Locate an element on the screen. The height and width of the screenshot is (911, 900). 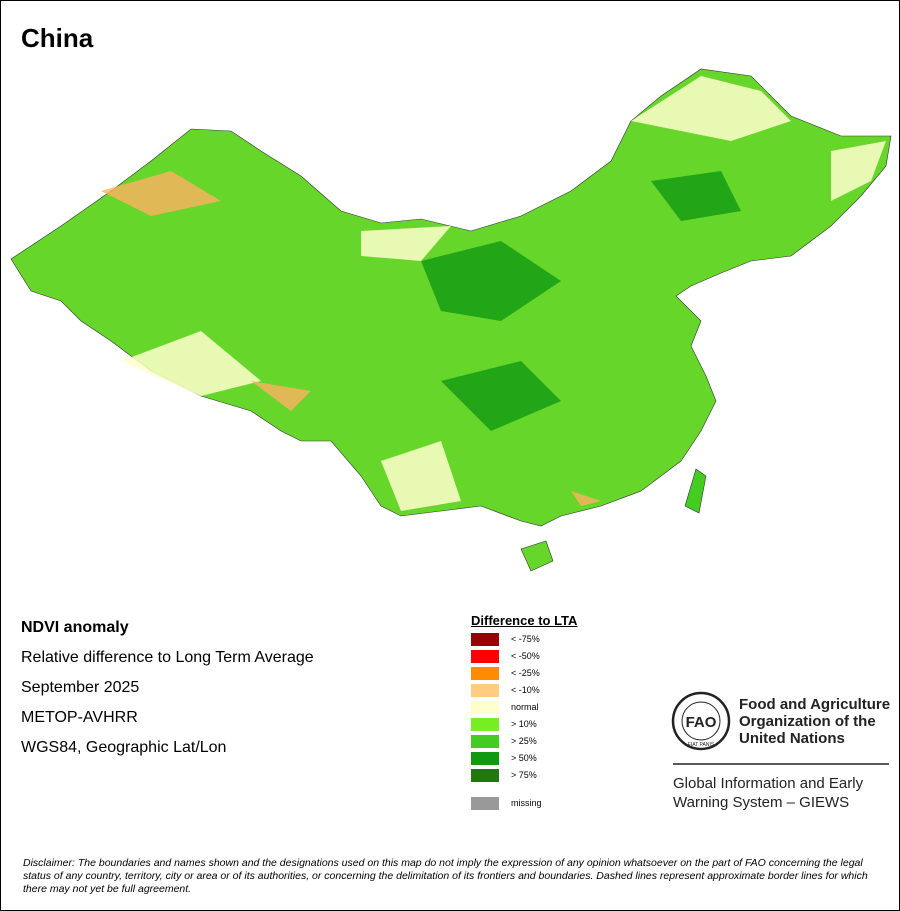
info-line: WGS84, Geographic Lat/Lon is located at coordinates (124, 747).